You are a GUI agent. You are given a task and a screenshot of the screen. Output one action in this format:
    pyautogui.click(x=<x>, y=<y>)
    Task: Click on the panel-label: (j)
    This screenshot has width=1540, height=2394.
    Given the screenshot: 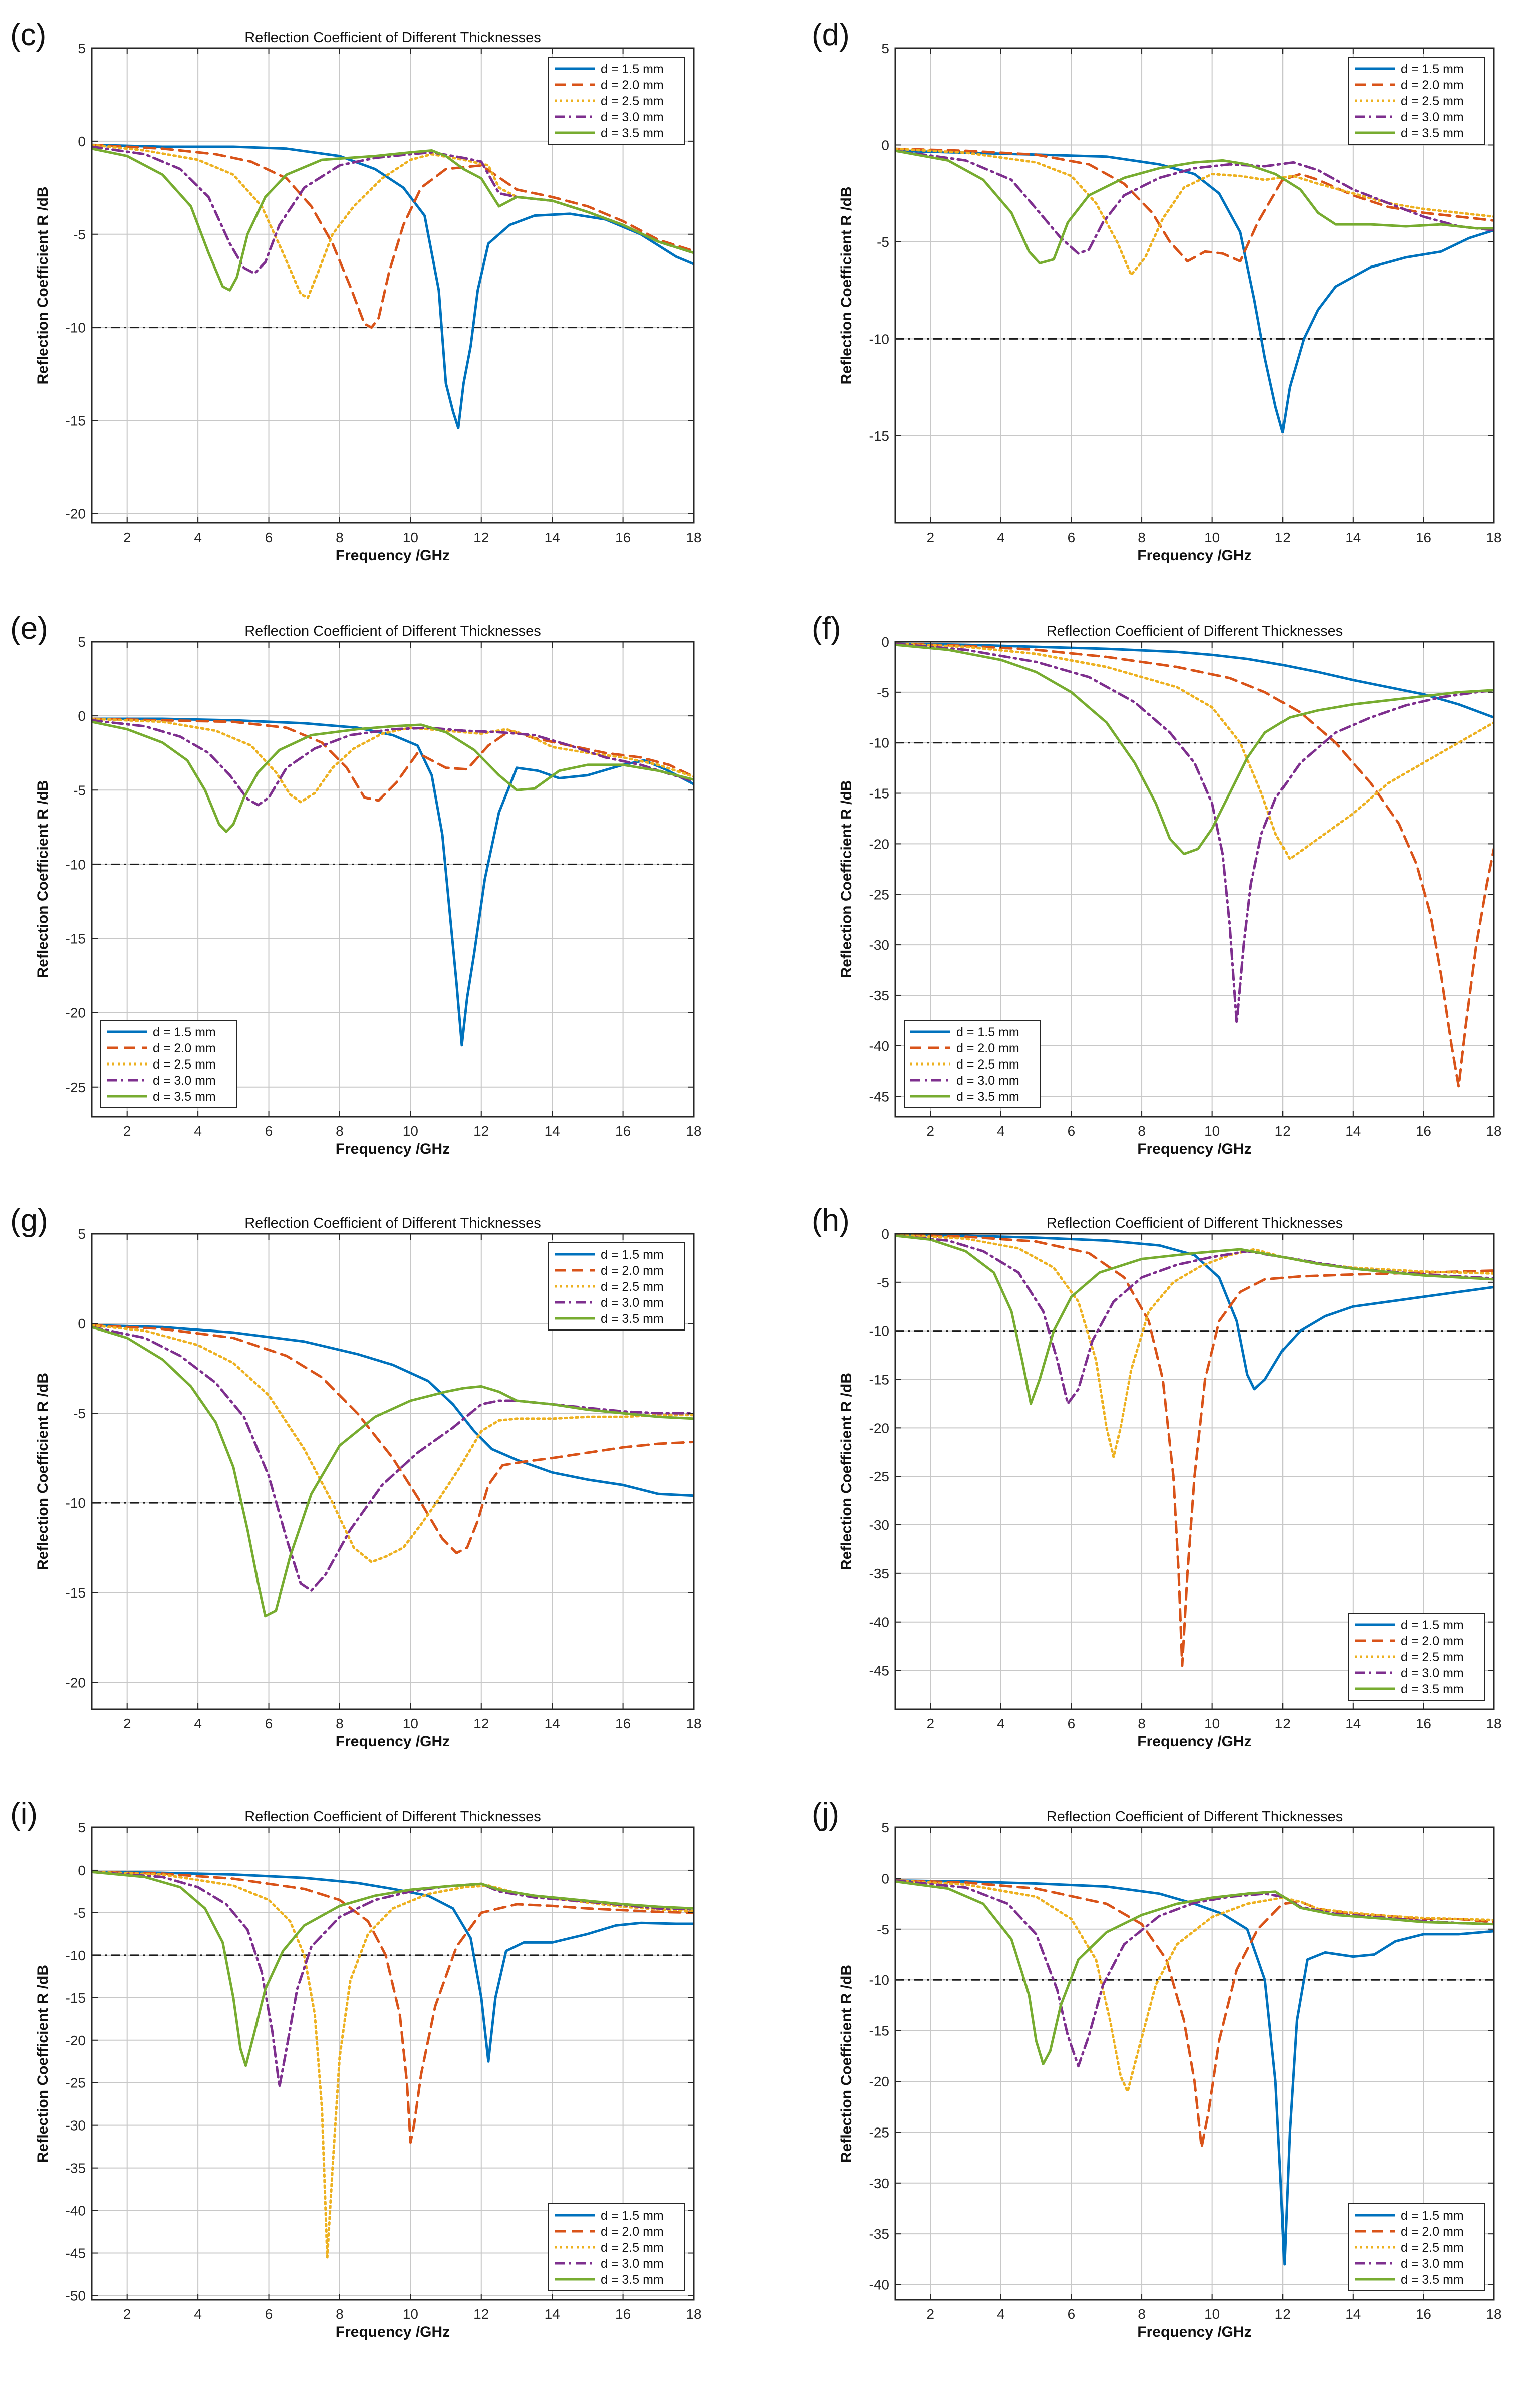 What is the action you would take?
    pyautogui.click(x=825, y=1814)
    